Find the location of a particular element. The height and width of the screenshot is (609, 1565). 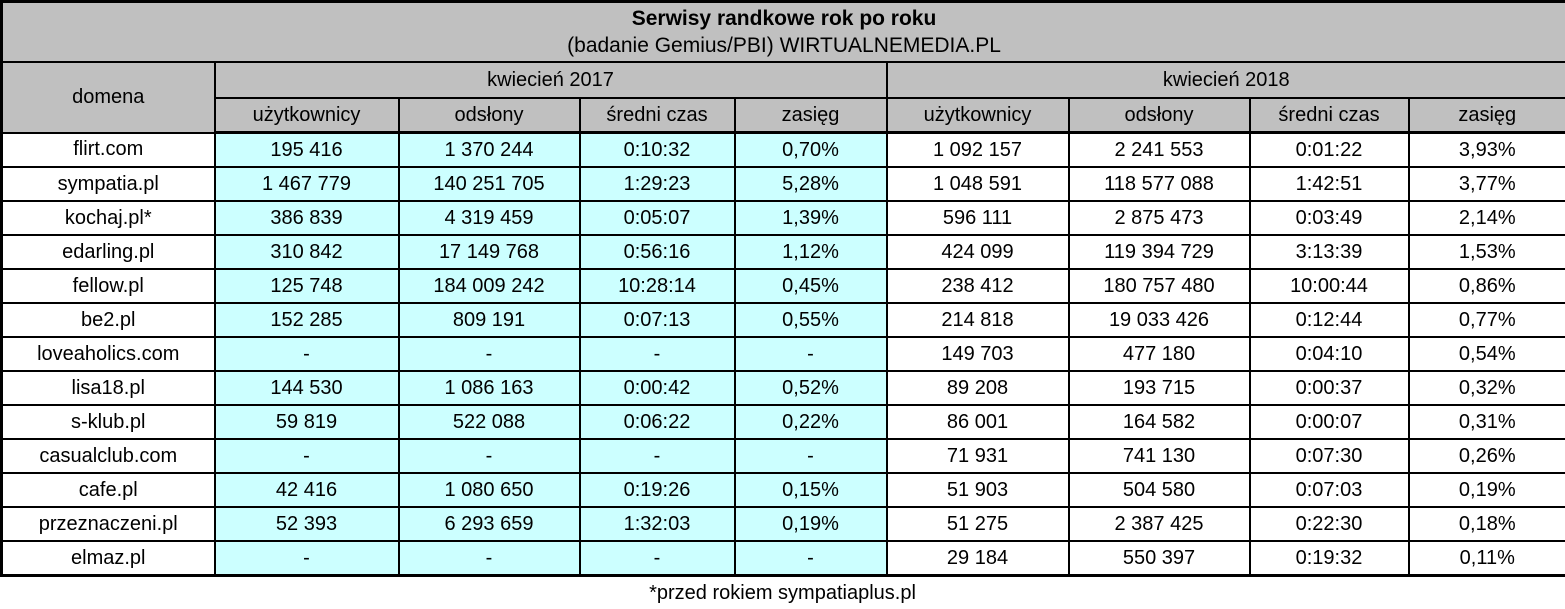

column-header-sredni-czas-2018: średni czas is located at coordinates (1329, 115).